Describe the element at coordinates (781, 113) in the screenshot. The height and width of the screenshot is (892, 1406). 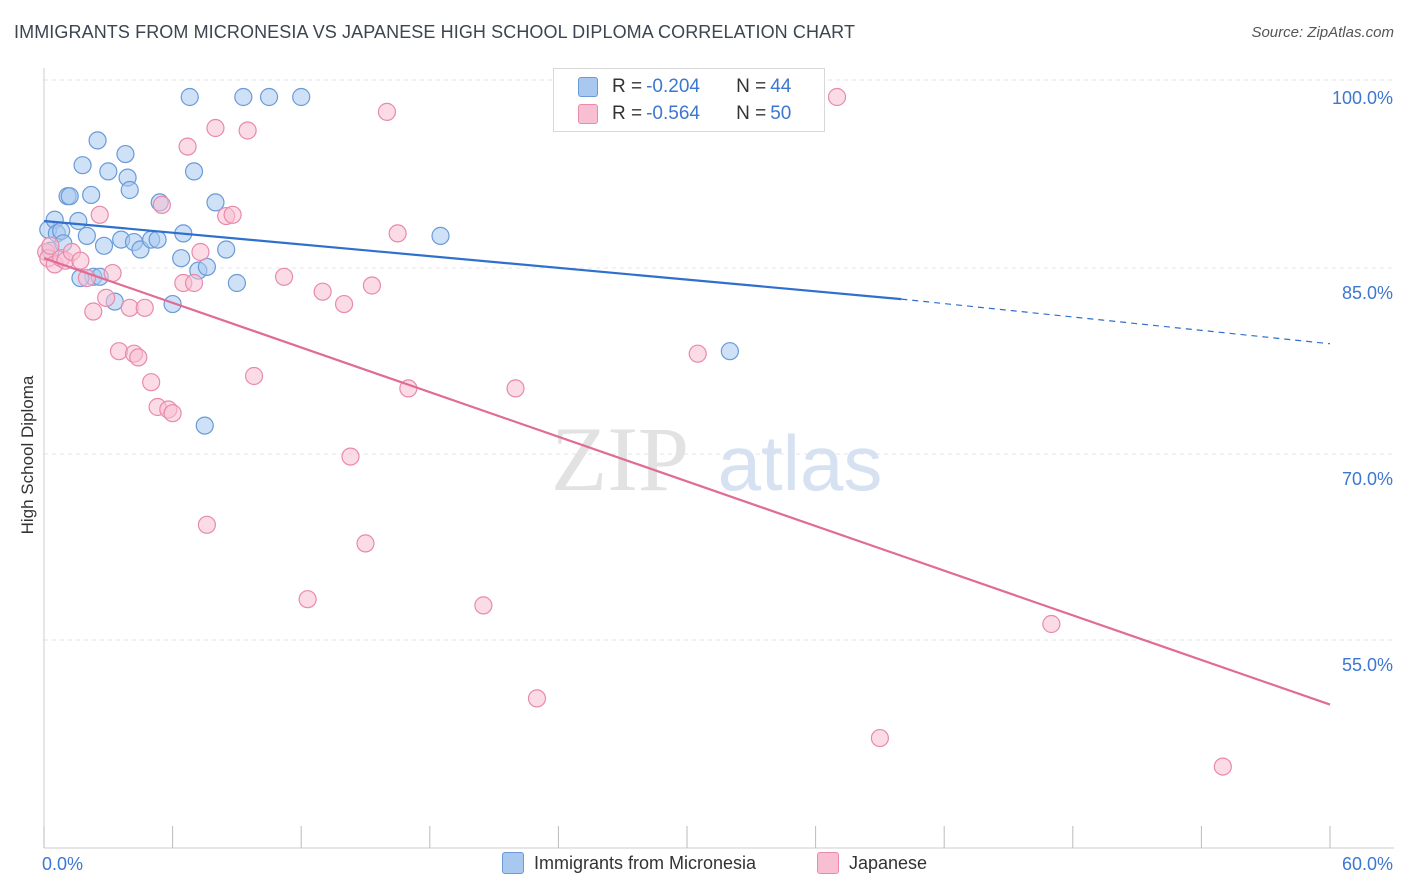
I see `legend-n-value: 50` at that location.